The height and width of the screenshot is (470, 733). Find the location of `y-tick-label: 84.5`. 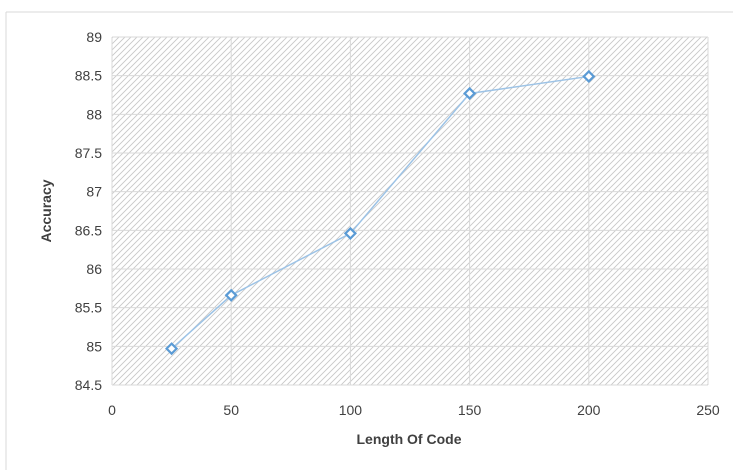

y-tick-label: 84.5 is located at coordinates (88, 385).